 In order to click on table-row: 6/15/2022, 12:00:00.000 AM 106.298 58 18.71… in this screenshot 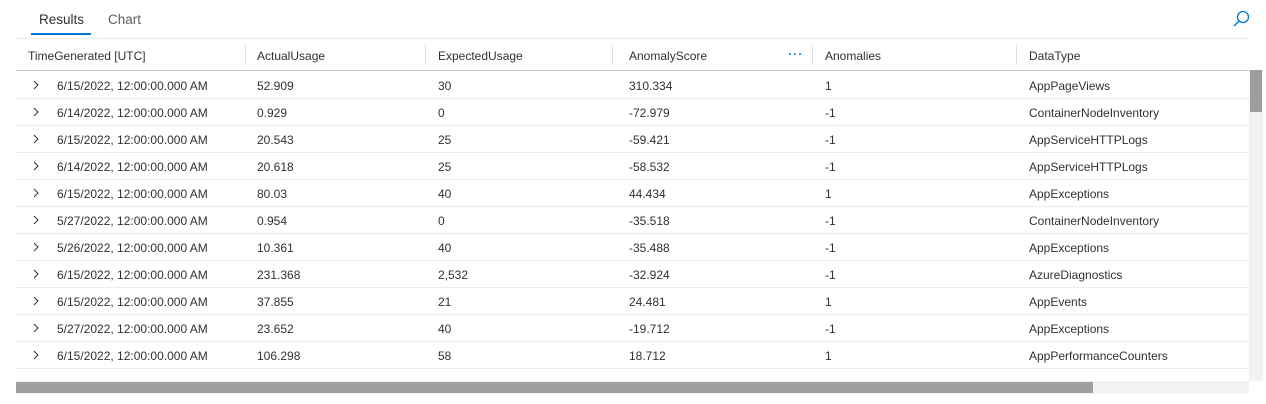, I will do `click(632, 355)`.